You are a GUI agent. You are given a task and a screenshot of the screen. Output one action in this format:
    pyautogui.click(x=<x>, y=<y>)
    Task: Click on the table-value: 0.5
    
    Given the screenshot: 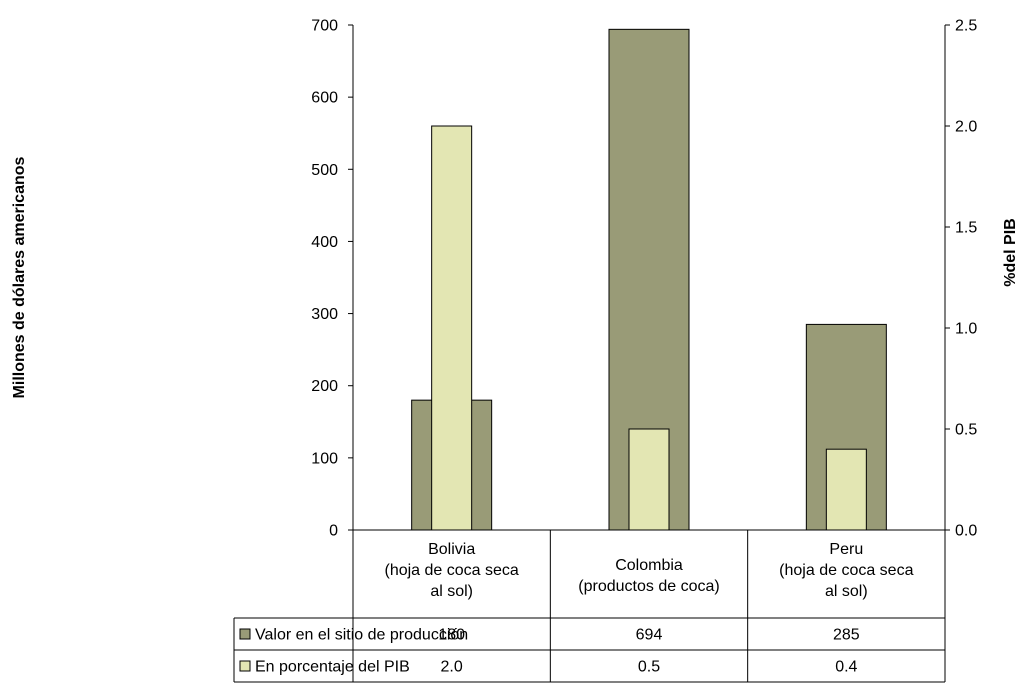 What is the action you would take?
    pyautogui.click(x=649, y=667)
    